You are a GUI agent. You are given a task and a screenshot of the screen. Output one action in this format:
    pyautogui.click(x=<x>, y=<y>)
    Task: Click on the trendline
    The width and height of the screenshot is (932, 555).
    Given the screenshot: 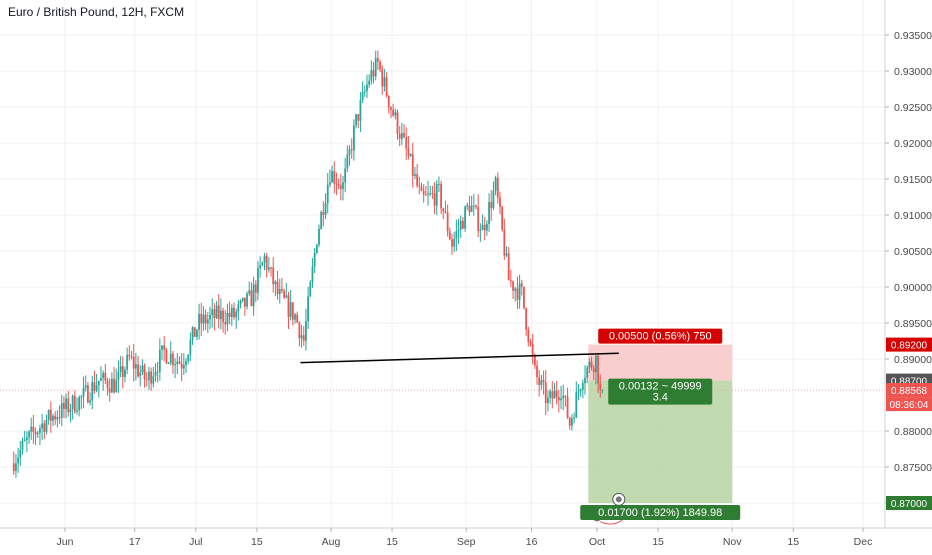 What is the action you would take?
    pyautogui.click(x=459, y=358)
    